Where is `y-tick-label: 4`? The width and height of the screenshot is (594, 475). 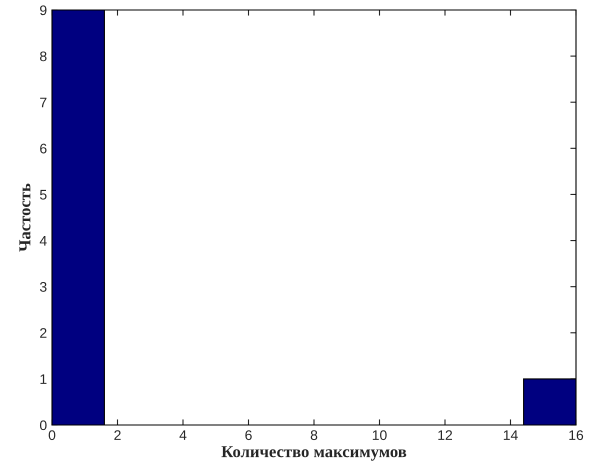
y-tick-label: 4 is located at coordinates (43, 241).